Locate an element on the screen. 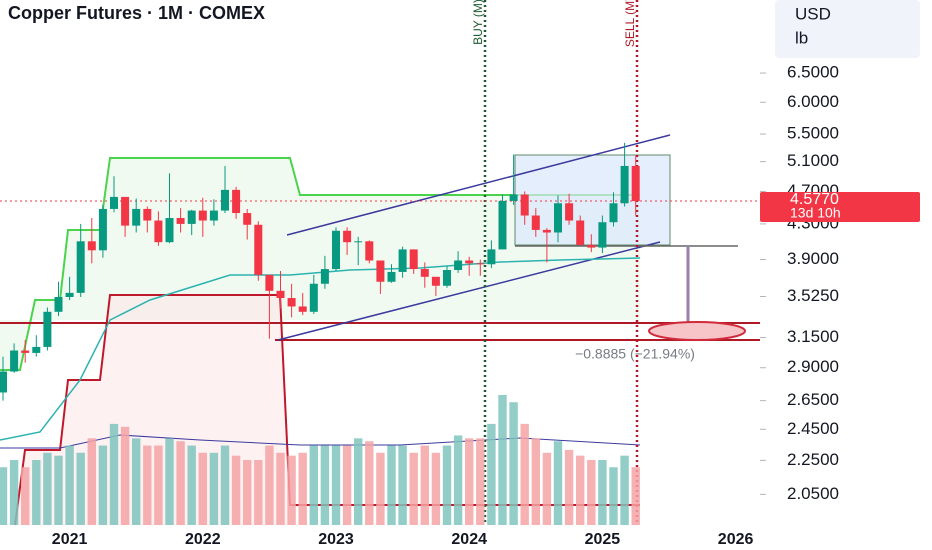 Image resolution: width=932 pixels, height=550 pixels. x-tick-label: 2022 is located at coordinates (203, 539).